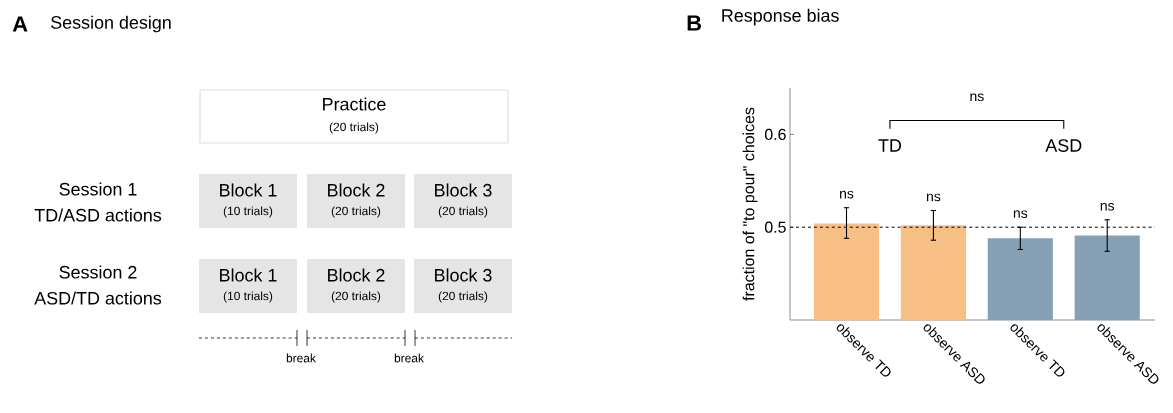 The height and width of the screenshot is (413, 1173). I want to click on annotation: TD, so click(890, 145).